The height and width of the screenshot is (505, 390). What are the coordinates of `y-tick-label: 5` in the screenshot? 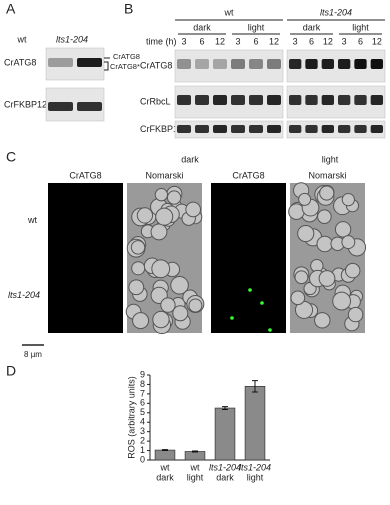 It's located at (142, 412).